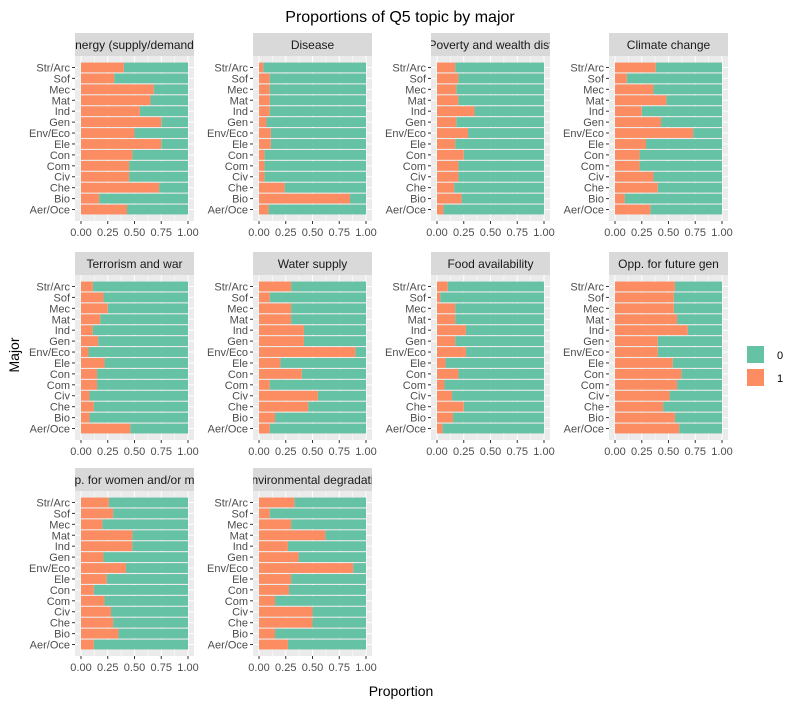 This screenshot has height=706, width=800. Describe the element at coordinates (237, 123) in the screenshot. I see `y-tick-label: Gen` at that location.